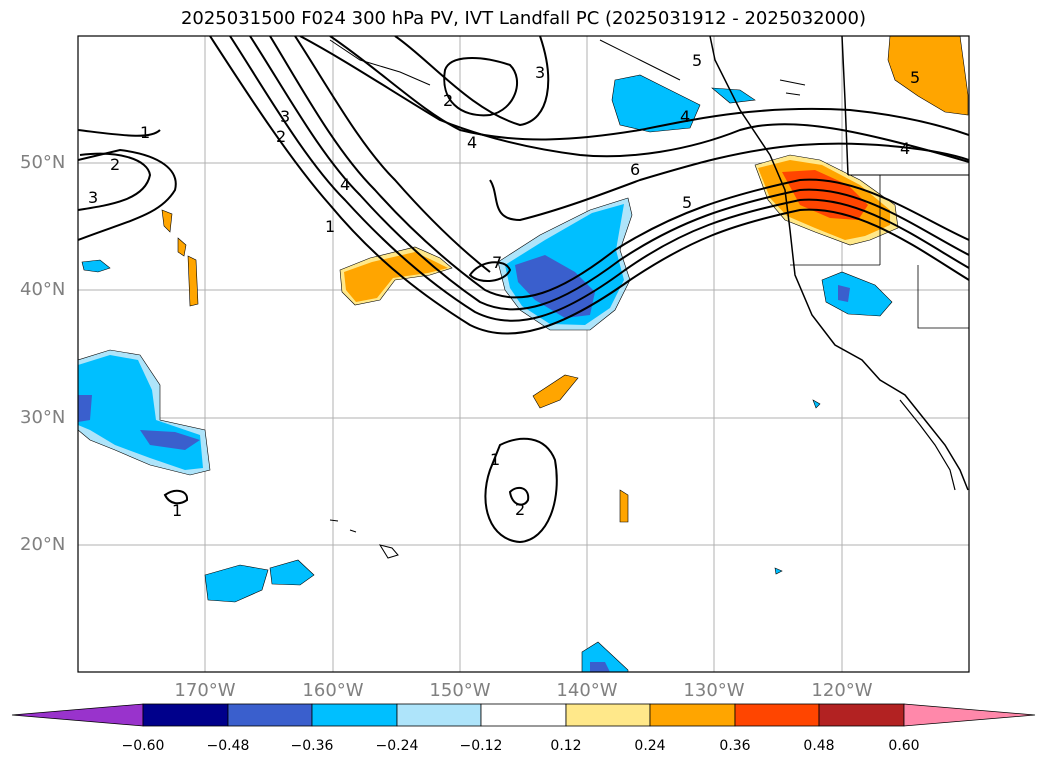  What do you see at coordinates (842, 690) in the screenshot?
I see `lon-label: 120°W` at bounding box center [842, 690].